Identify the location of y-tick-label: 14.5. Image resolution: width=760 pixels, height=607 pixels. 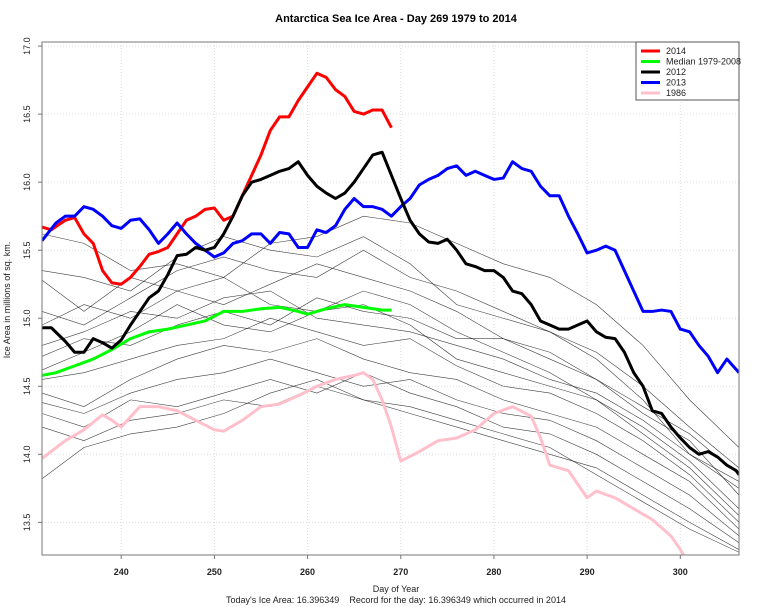
(27, 387).